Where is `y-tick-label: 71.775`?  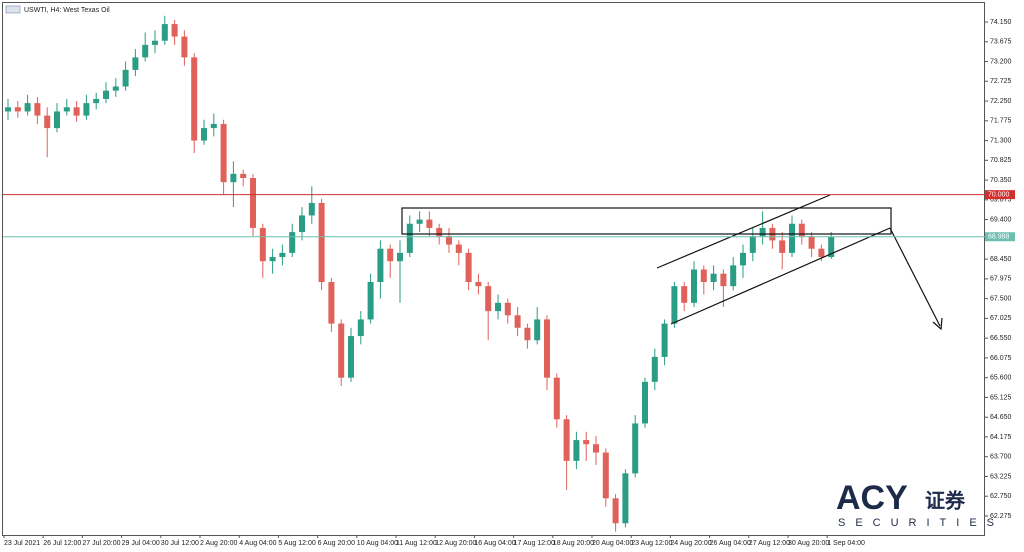
y-tick-label: 71.775 is located at coordinates (1001, 121).